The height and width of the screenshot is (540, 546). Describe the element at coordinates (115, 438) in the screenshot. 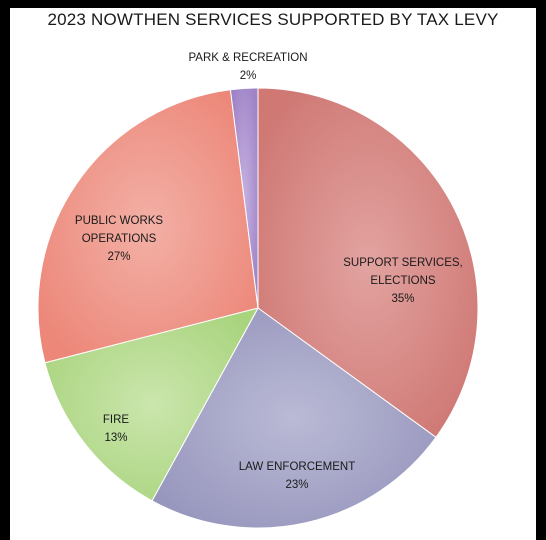

I see `slice-percent-label: 13%` at that location.